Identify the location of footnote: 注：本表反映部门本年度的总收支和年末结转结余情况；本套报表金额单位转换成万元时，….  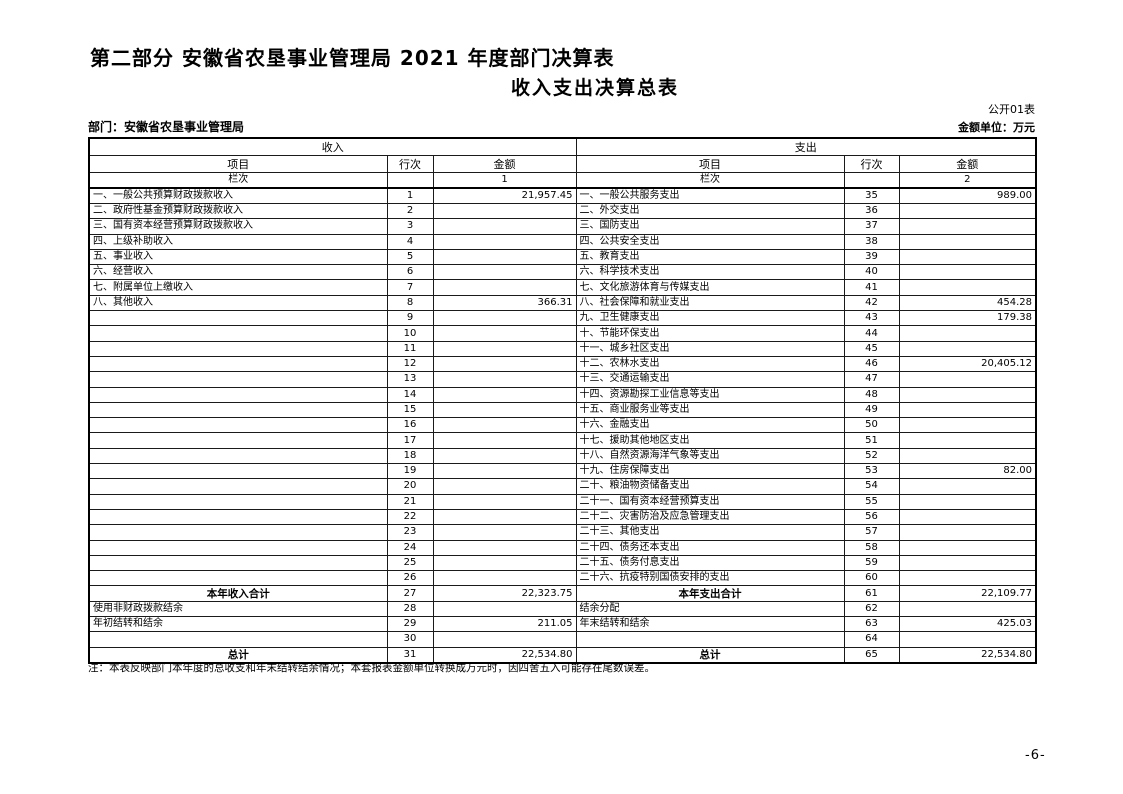
(371, 668).